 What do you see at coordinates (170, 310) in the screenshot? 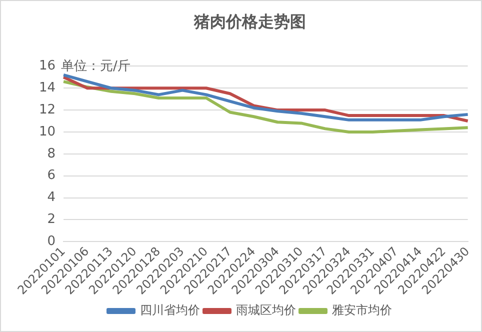
I see `legend-label: 四川省均价` at bounding box center [170, 310].